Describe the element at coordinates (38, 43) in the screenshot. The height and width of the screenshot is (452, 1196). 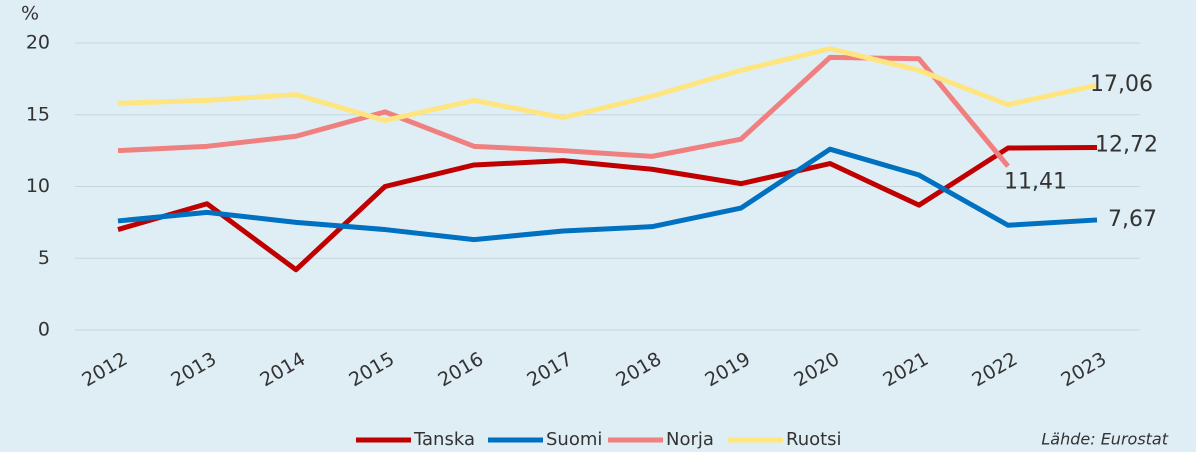
I see `y-tick-label: 20` at that location.